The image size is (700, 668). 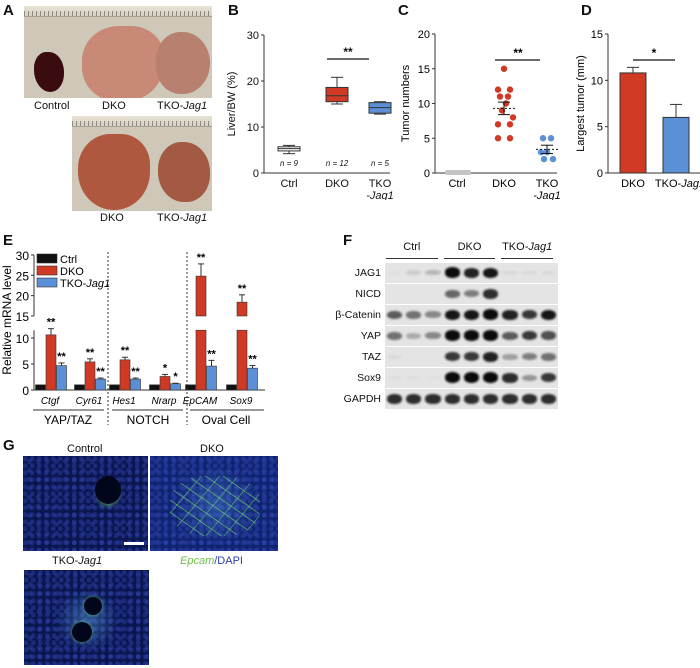 What do you see at coordinates (241, 401) in the screenshot?
I see `gene-label: Sox9` at bounding box center [241, 401].